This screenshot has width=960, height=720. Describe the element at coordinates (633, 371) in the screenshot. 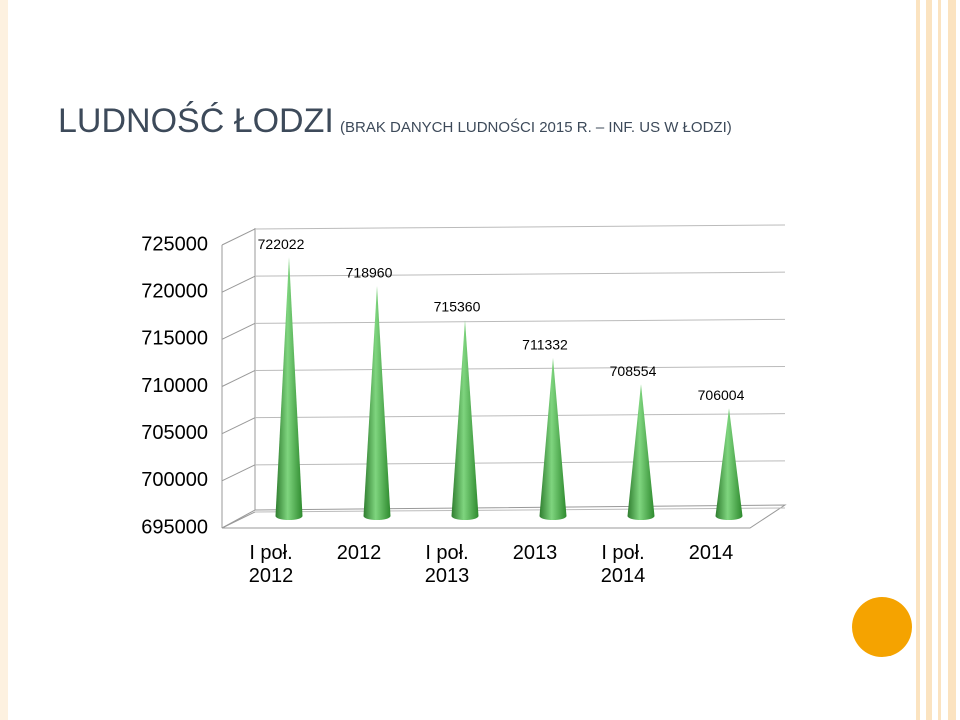

I see `value-label: 708554` at that location.